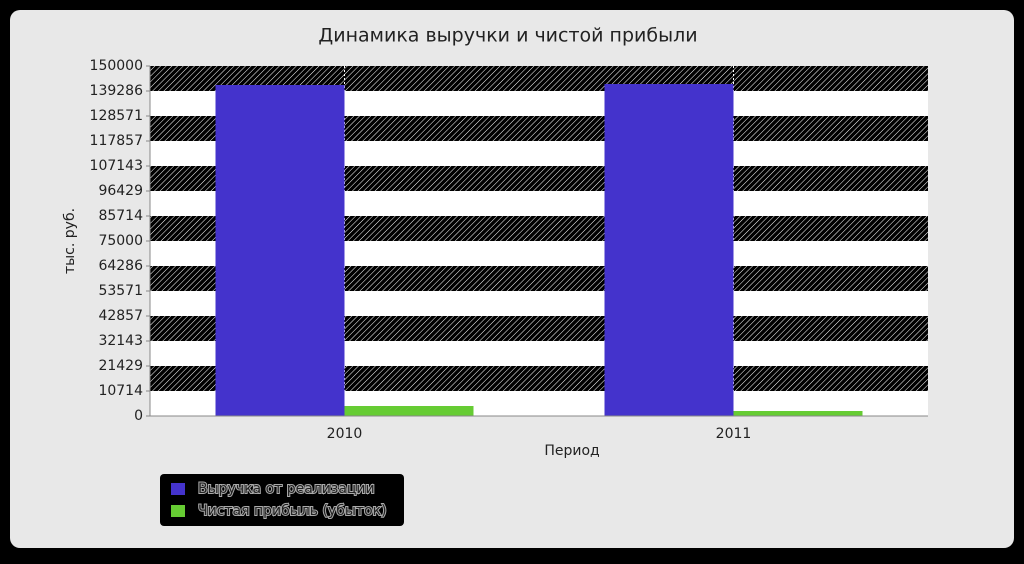 The image size is (1024, 564). Describe the element at coordinates (282, 500) in the screenshot. I see `legend` at that location.